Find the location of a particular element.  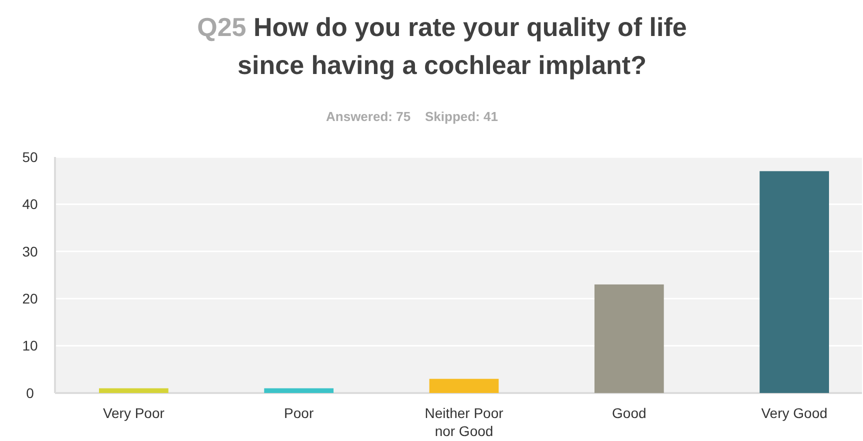

x-tick-label: Poor is located at coordinates (299, 413).